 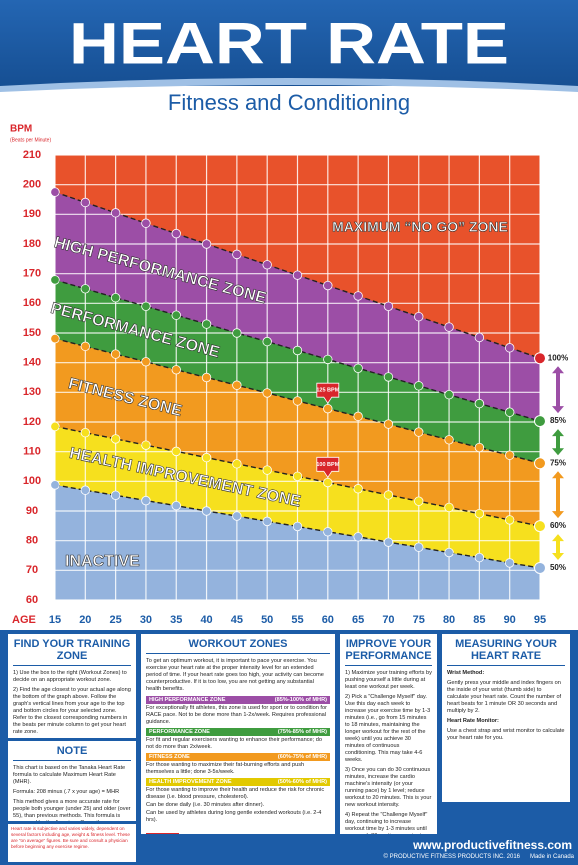 What do you see at coordinates (302, 782) in the screenshot?
I see `zone-range: (50%-60% of MHR)` at bounding box center [302, 782].